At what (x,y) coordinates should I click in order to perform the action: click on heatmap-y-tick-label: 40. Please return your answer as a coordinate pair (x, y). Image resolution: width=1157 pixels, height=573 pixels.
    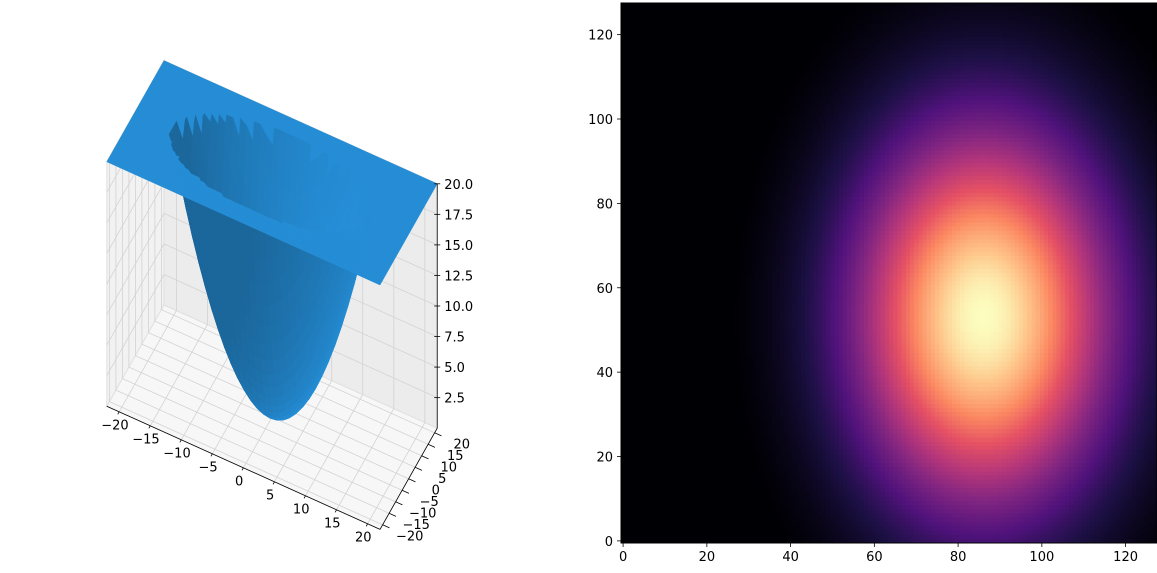
    Looking at the image, I should click on (604, 373).